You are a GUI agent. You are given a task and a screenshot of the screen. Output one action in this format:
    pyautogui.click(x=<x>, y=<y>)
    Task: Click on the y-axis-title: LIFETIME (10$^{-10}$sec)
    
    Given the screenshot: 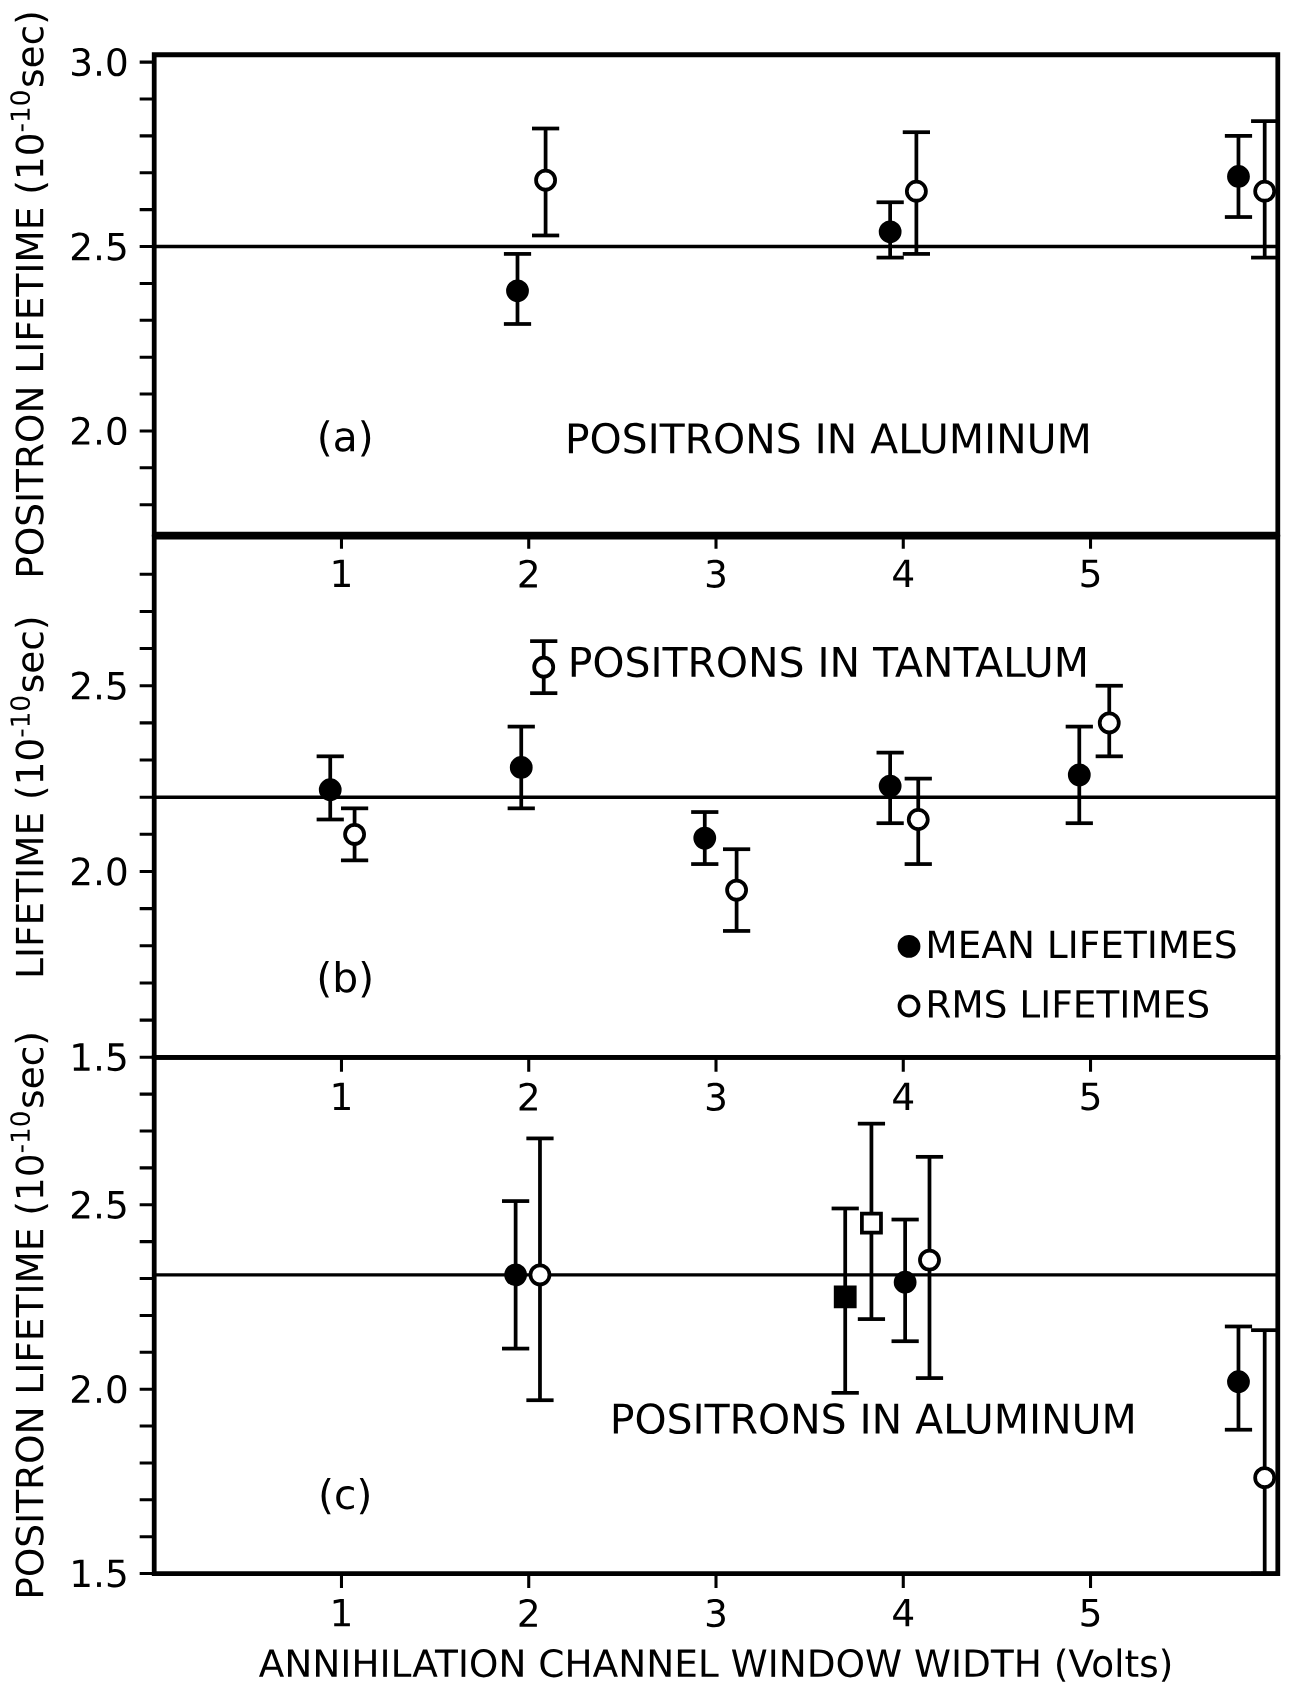 What is the action you would take?
    pyautogui.click(x=29, y=797)
    